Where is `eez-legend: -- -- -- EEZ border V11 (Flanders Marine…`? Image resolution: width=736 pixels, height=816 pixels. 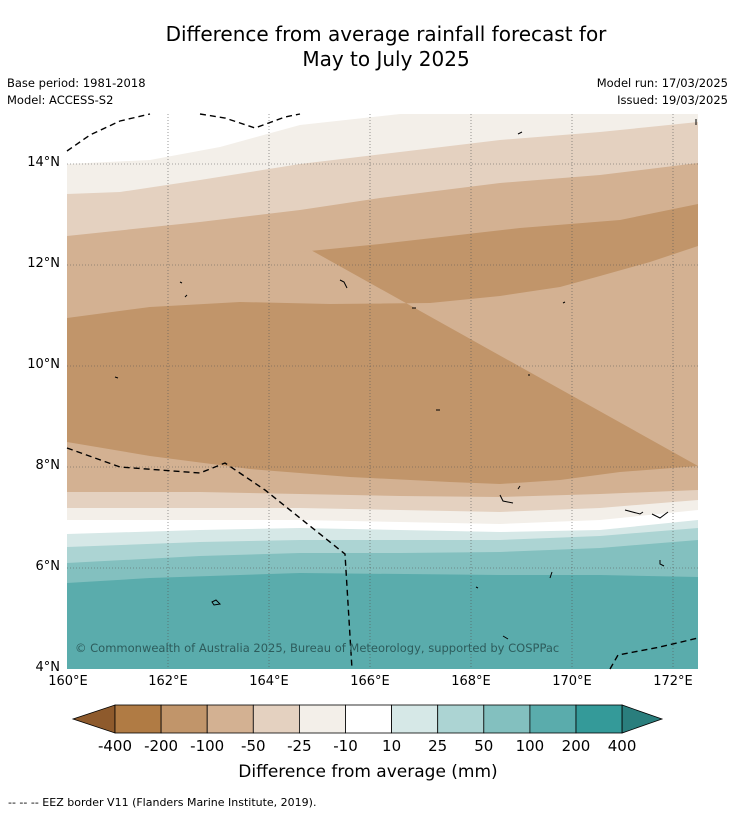
eez-legend: -- -- -- EEZ border V11 (Flanders Marine… is located at coordinates (162, 802).